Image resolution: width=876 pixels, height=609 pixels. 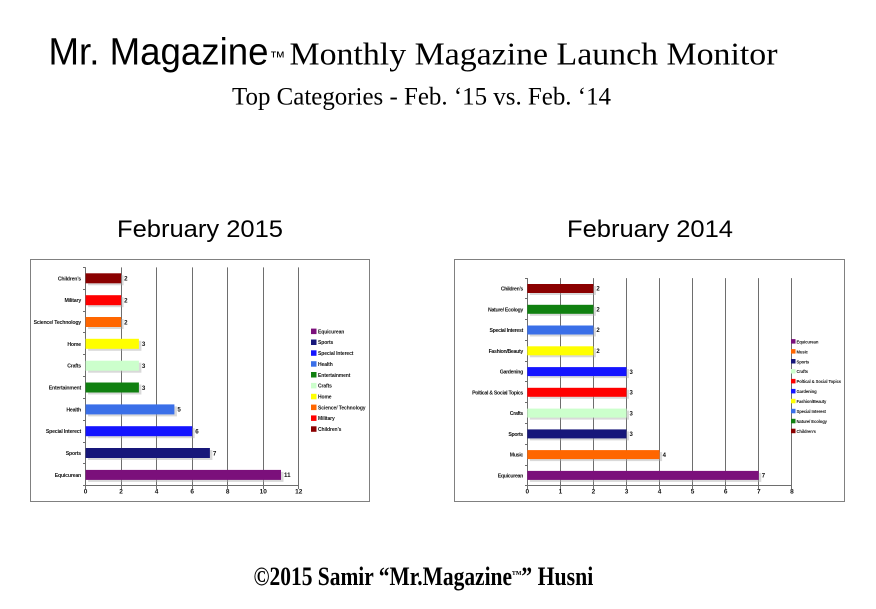 I want to click on svg-text: ©2015 Samir “Mr.Magazine, so click(x=383, y=576).